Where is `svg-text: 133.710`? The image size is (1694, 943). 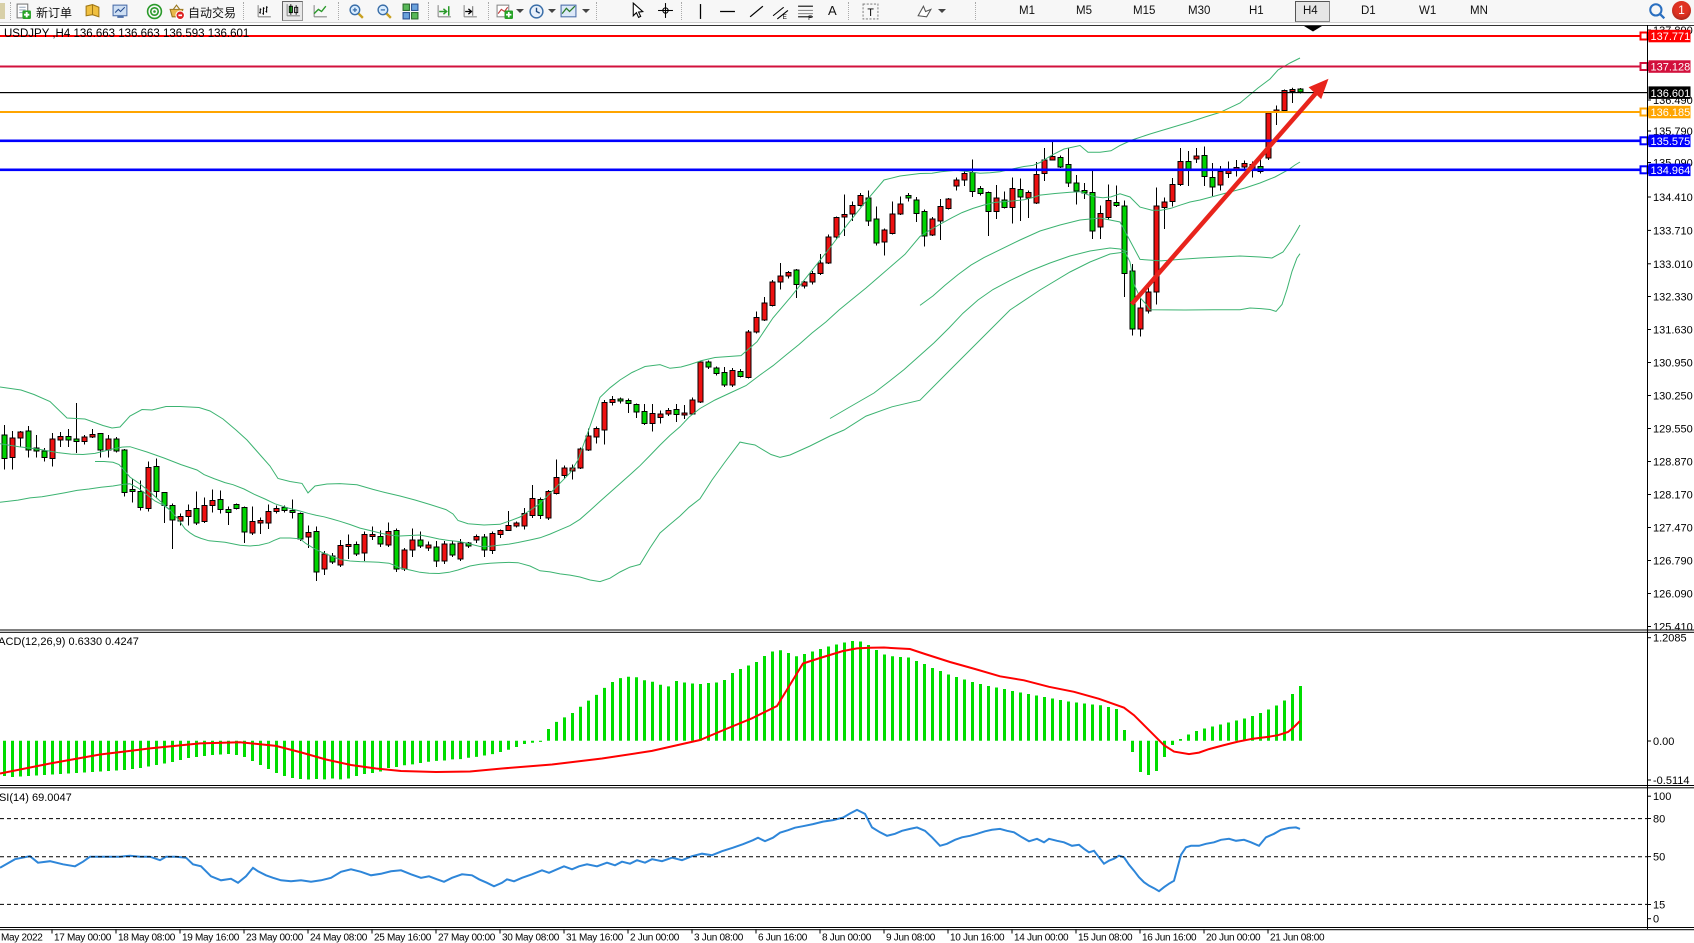 svg-text: 133.710 is located at coordinates (1673, 231).